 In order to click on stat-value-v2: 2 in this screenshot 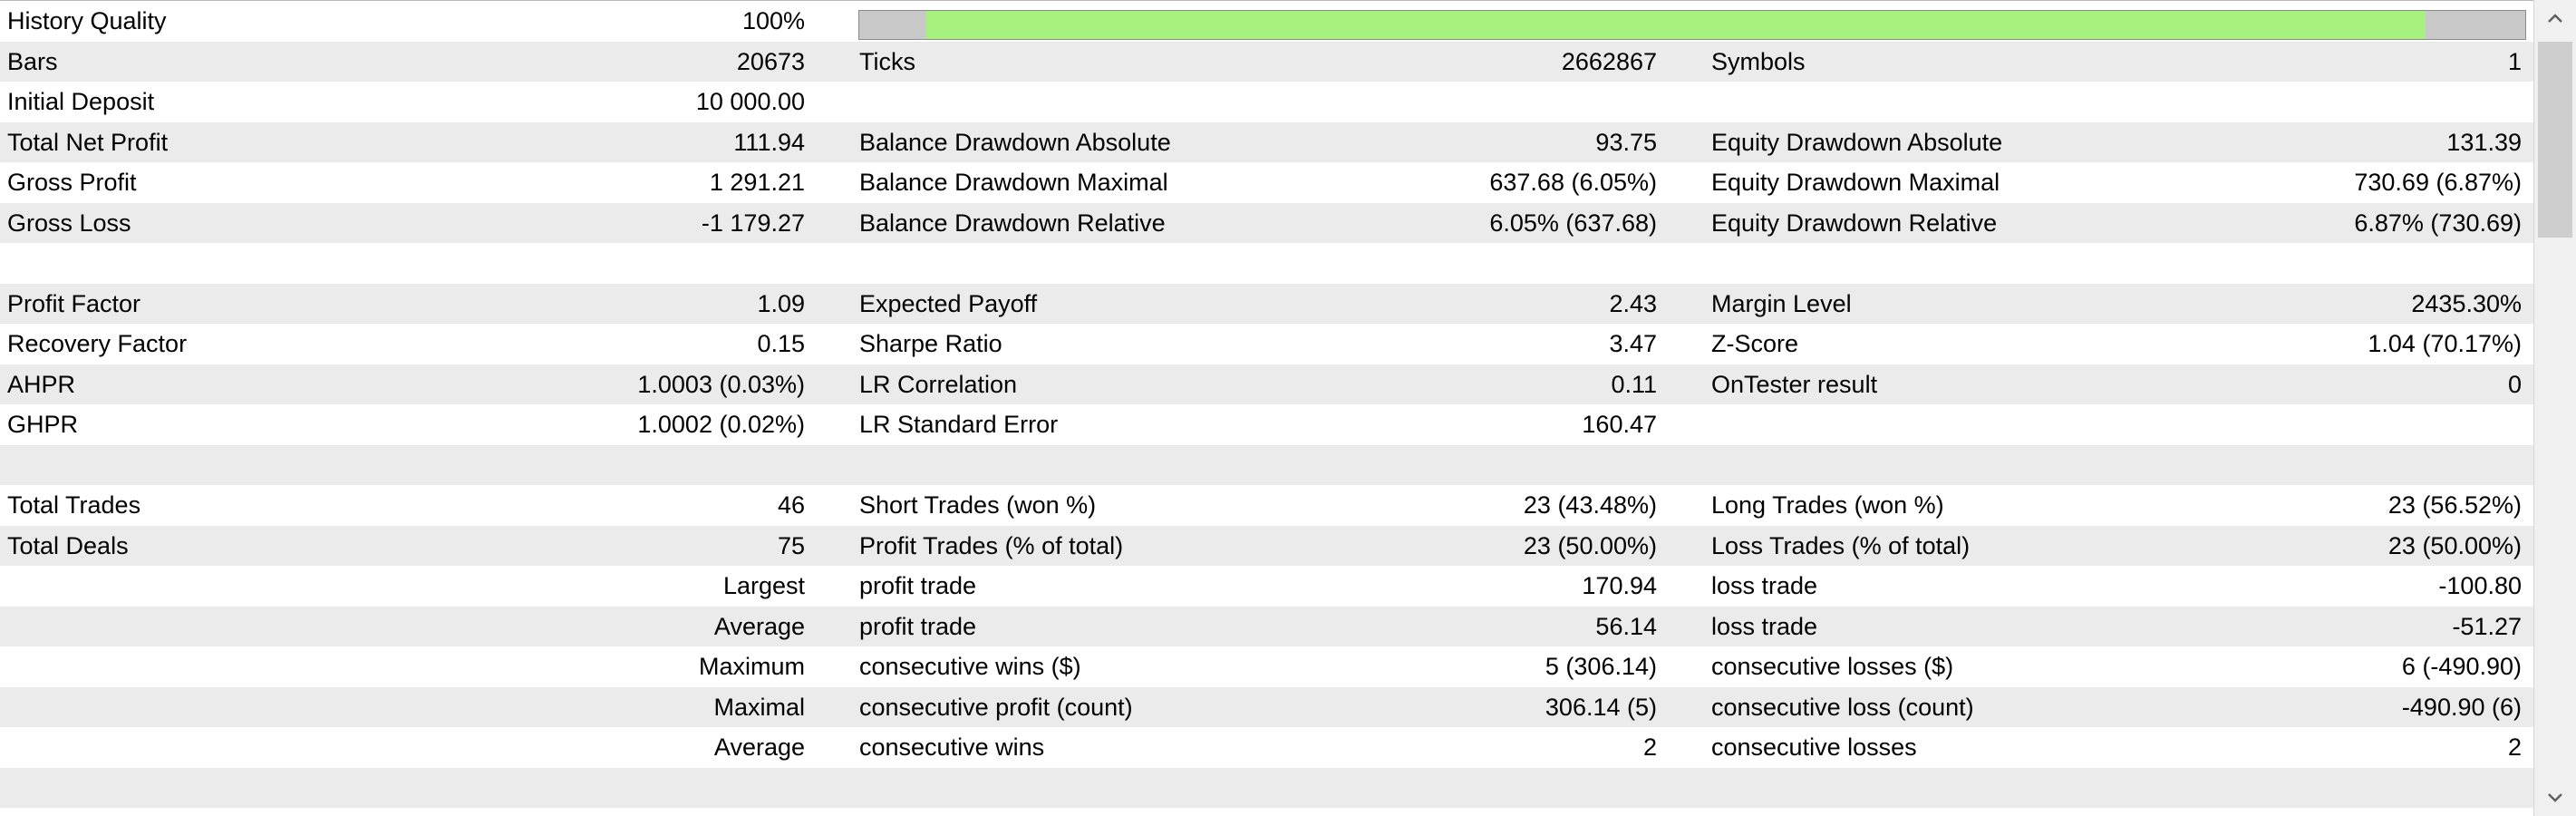, I will do `click(1649, 747)`.